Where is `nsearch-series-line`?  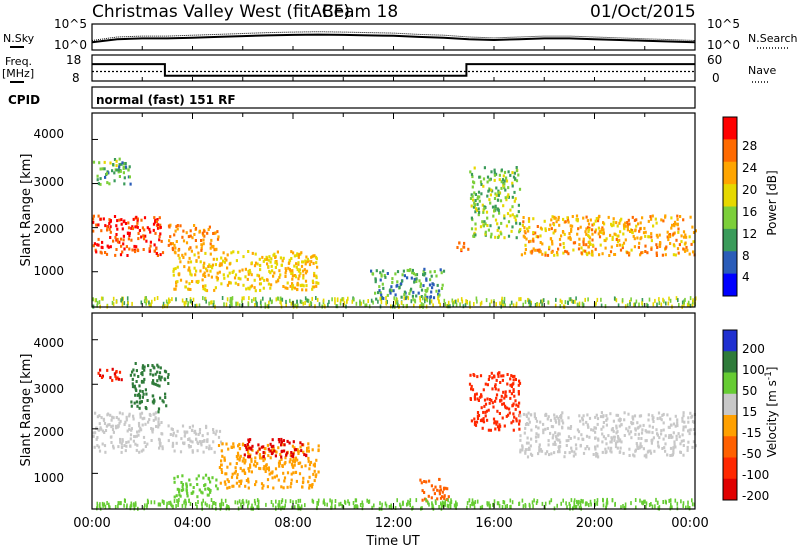
nsearch-series-line is located at coordinates (393, 36).